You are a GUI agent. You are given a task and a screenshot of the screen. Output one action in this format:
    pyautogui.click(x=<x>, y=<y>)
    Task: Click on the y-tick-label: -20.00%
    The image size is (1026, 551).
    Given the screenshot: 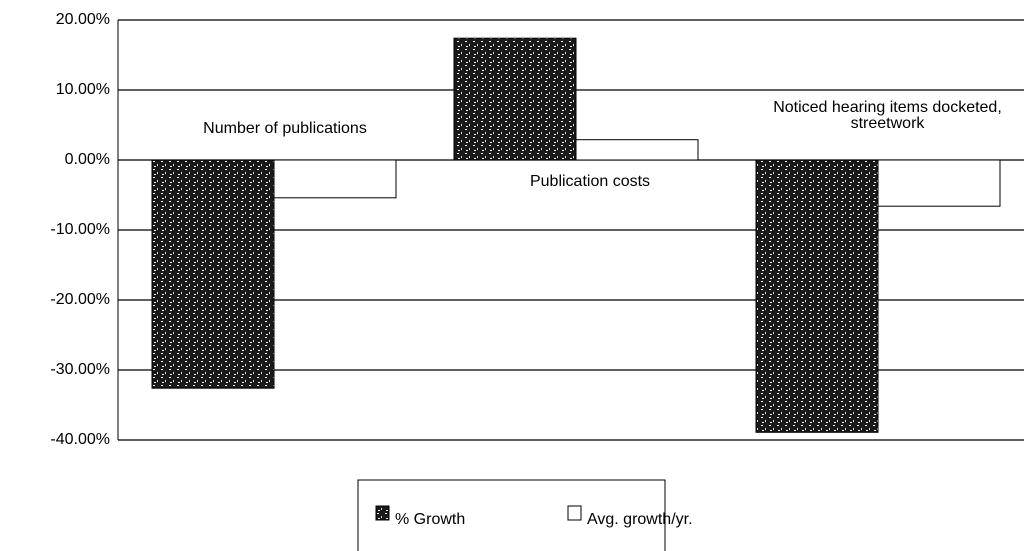 What is the action you would take?
    pyautogui.click(x=80, y=299)
    